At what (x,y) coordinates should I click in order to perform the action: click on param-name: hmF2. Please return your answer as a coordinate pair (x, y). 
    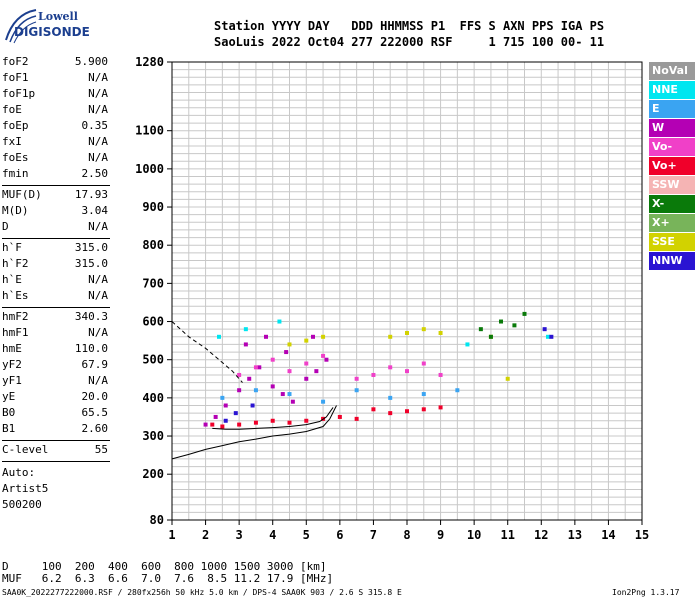
    Looking at the image, I should click on (15, 316).